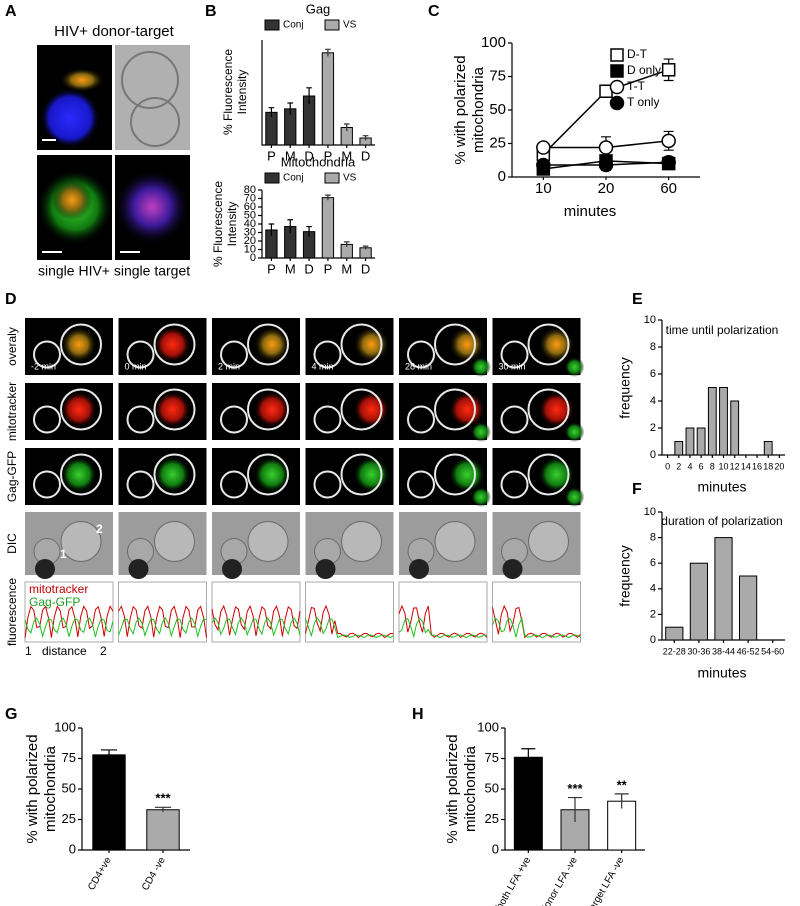 The image size is (800, 906). I want to click on legend-label: D-T, so click(637, 54).